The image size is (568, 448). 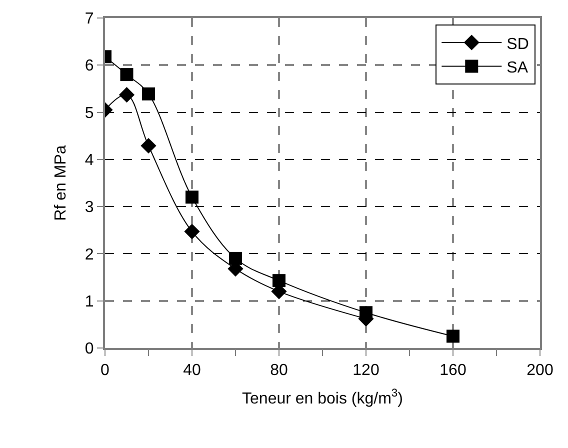 What do you see at coordinates (89, 113) in the screenshot?
I see `y-tick-label: 5` at bounding box center [89, 113].